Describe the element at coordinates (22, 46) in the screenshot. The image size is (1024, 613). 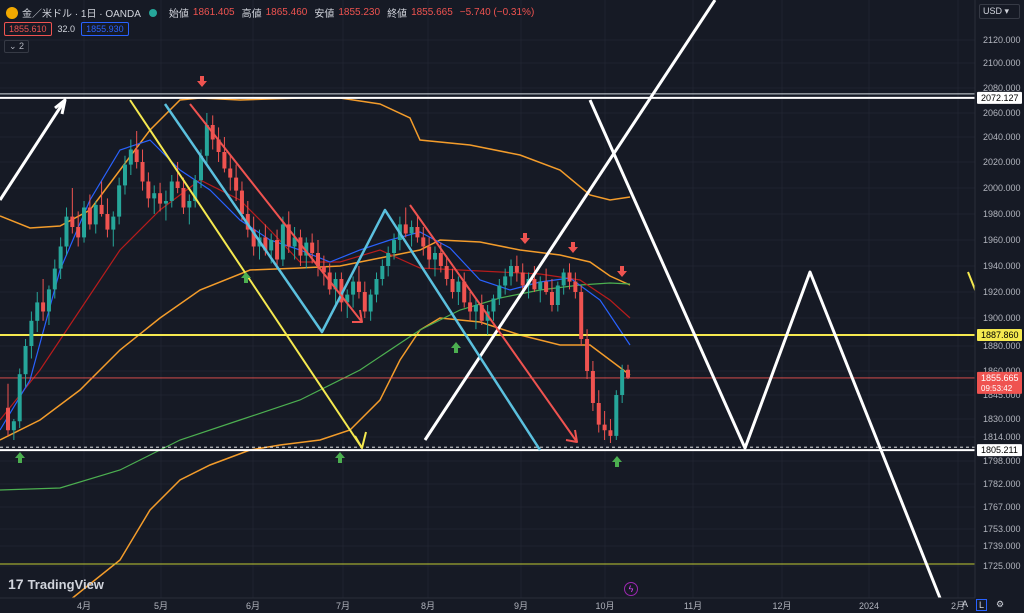
I see `indicator-count: 2` at that location.